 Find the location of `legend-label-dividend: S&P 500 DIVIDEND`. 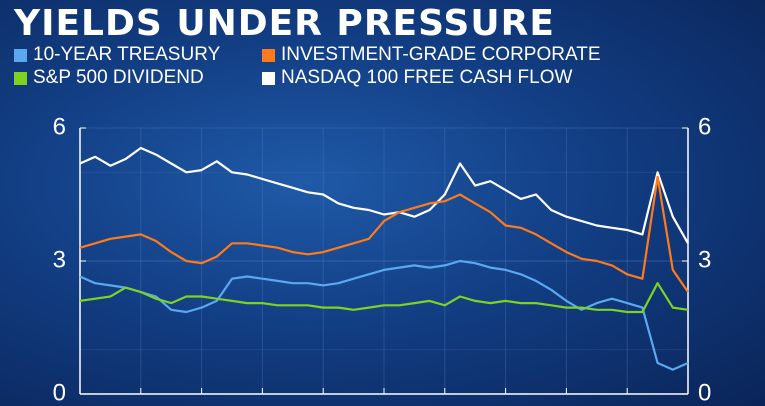

legend-label-dividend: S&P 500 DIVIDEND is located at coordinates (118, 77).